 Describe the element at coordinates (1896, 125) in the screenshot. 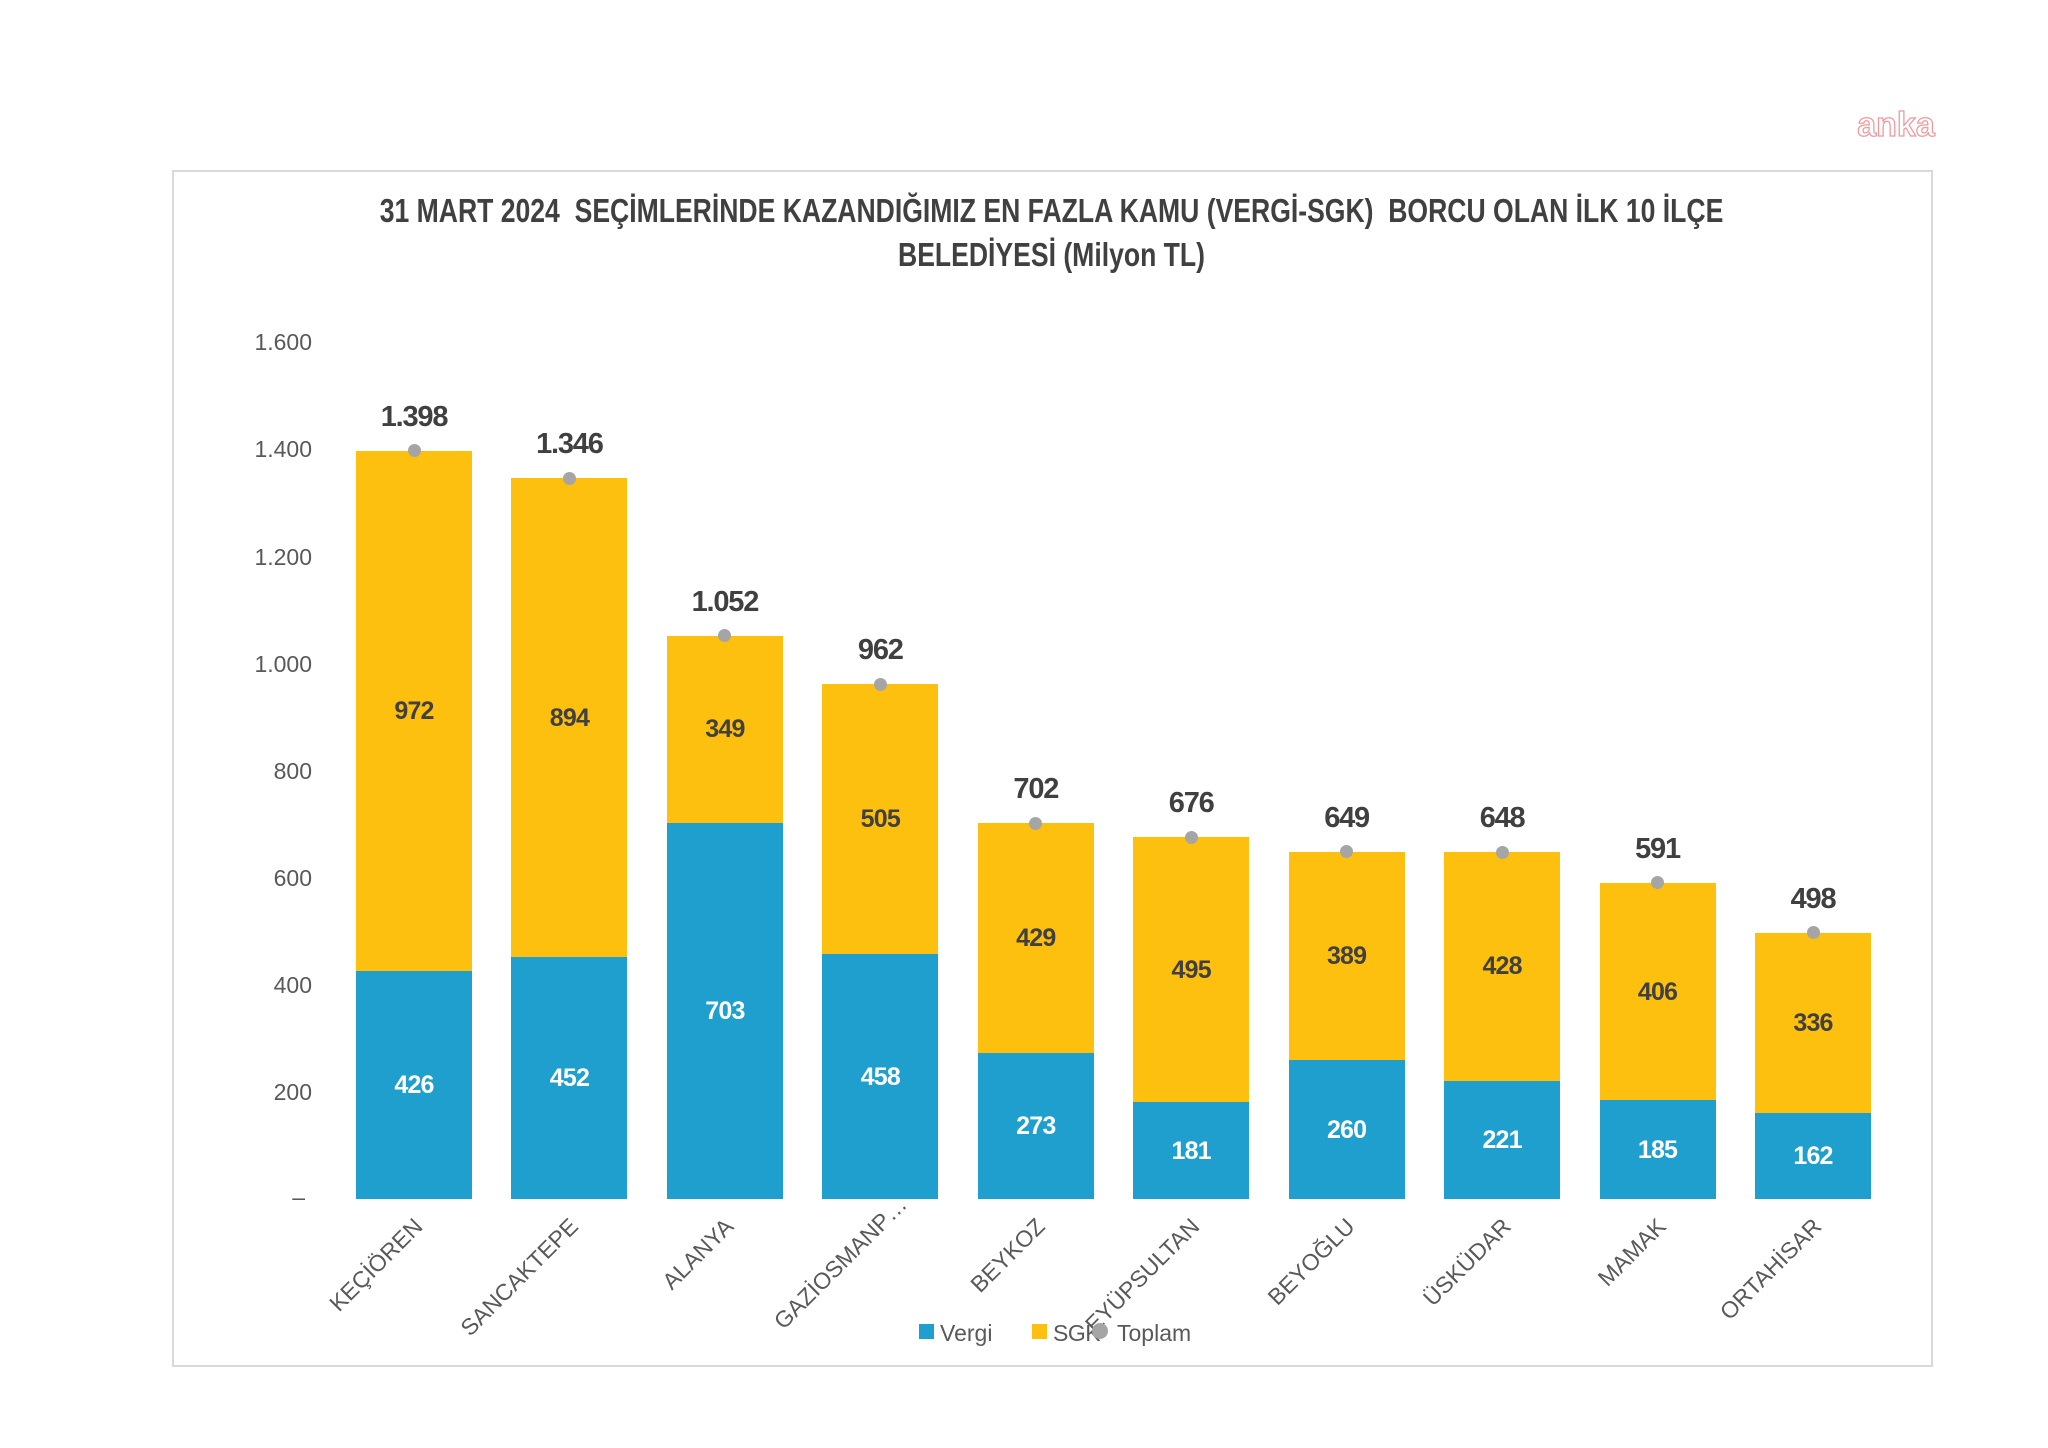

I see `svg-text: anka` at that location.